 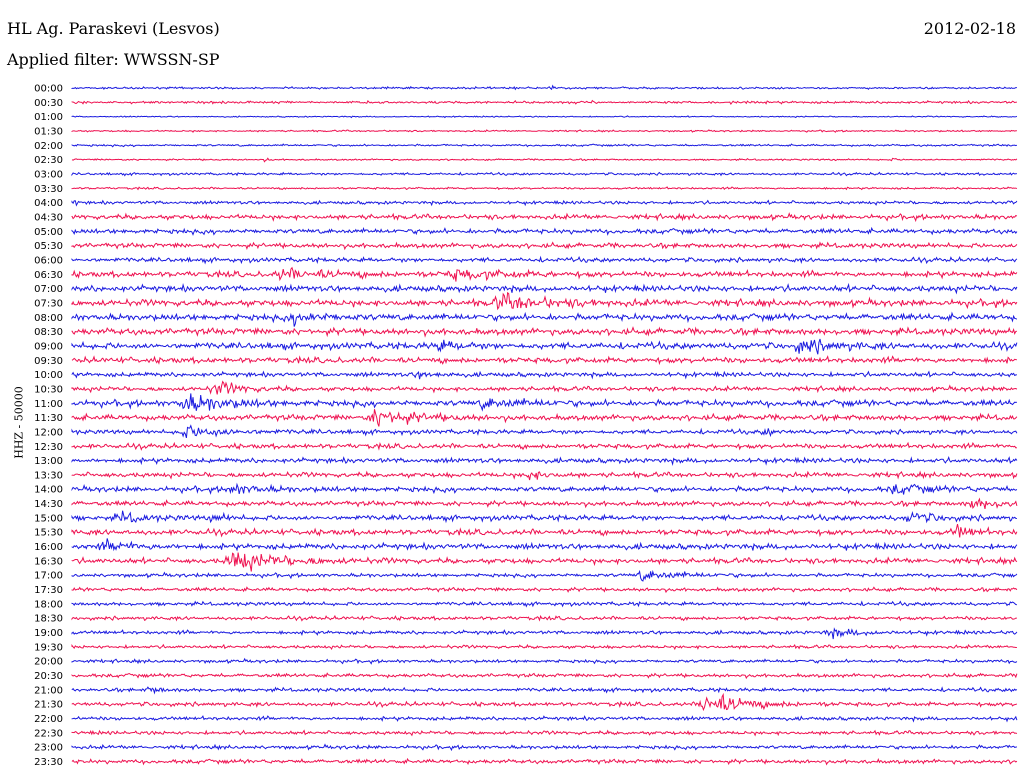 What do you see at coordinates (48, 475) in the screenshot?
I see `tick-label: 13:30` at bounding box center [48, 475].